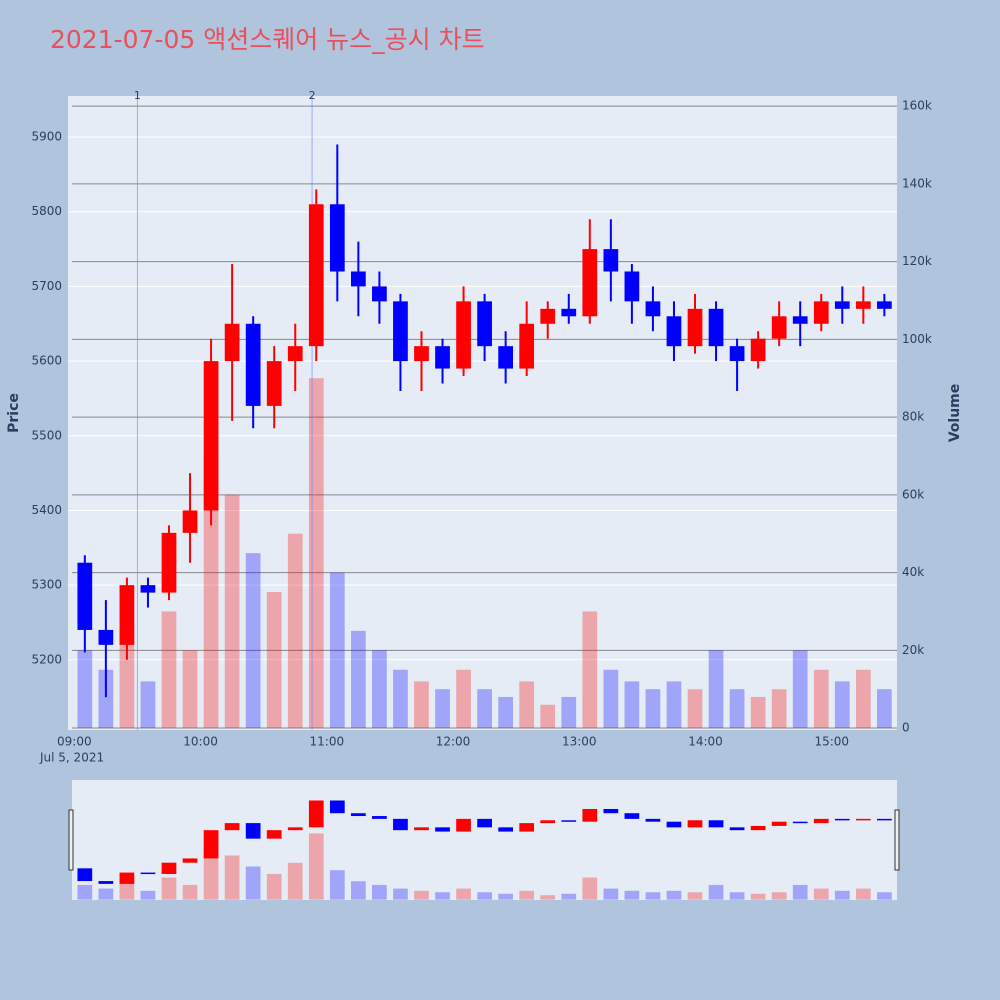 This screenshot has width=1000, height=1000. I want to click on y2-axis-title: Volume, so click(955, 413).